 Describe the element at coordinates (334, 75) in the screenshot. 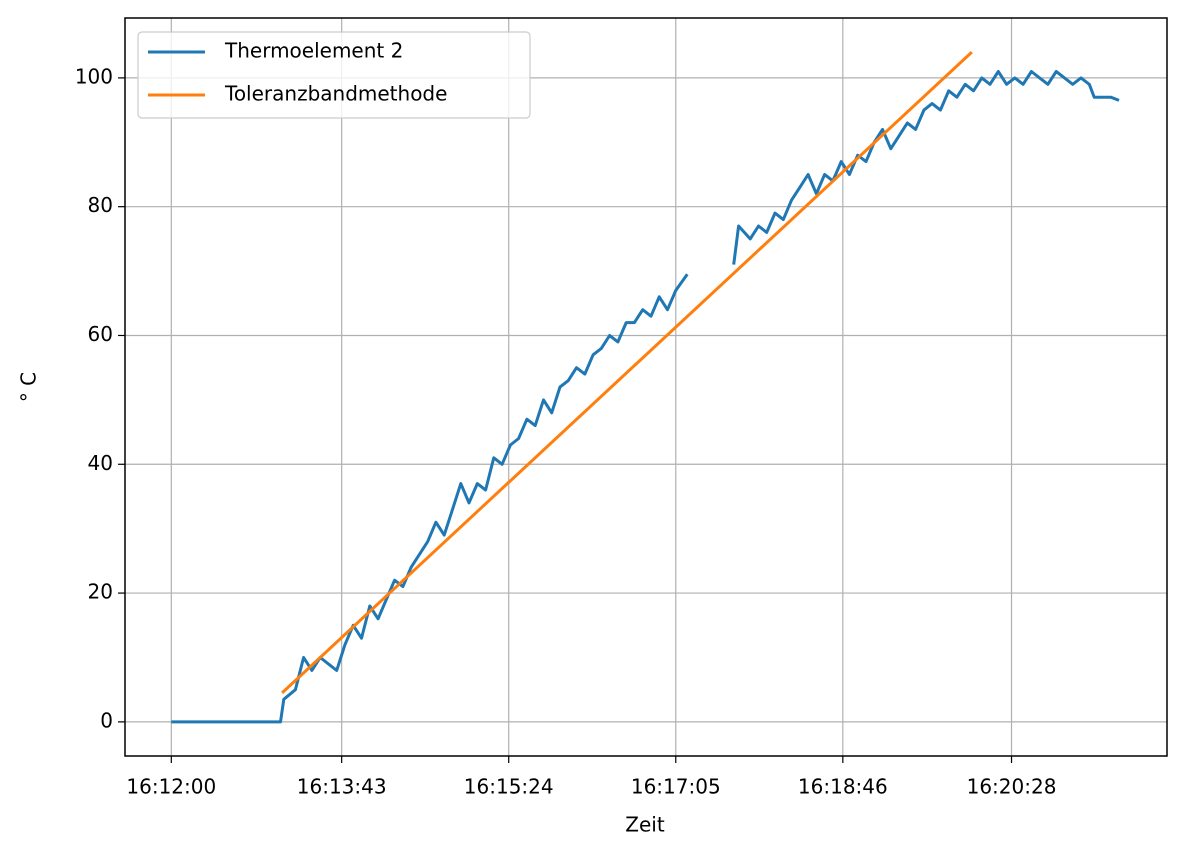

I see `legend-box` at that location.